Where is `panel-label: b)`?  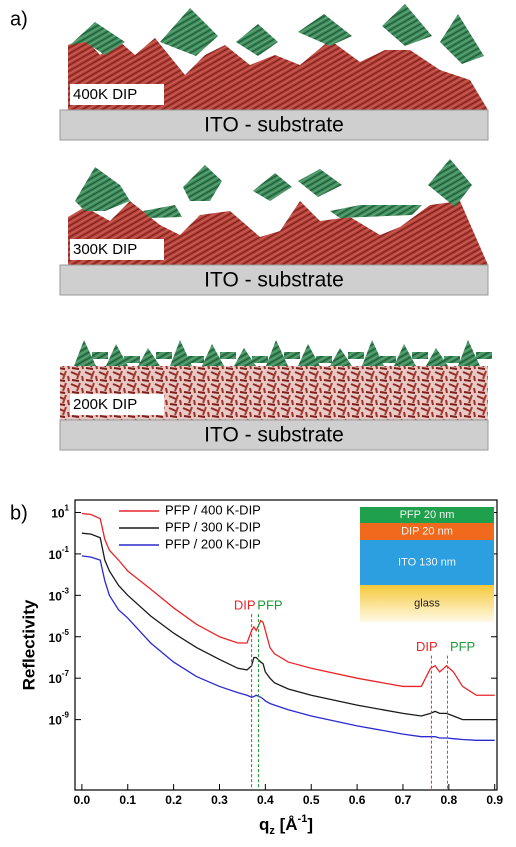
panel-label: b) is located at coordinates (19, 513).